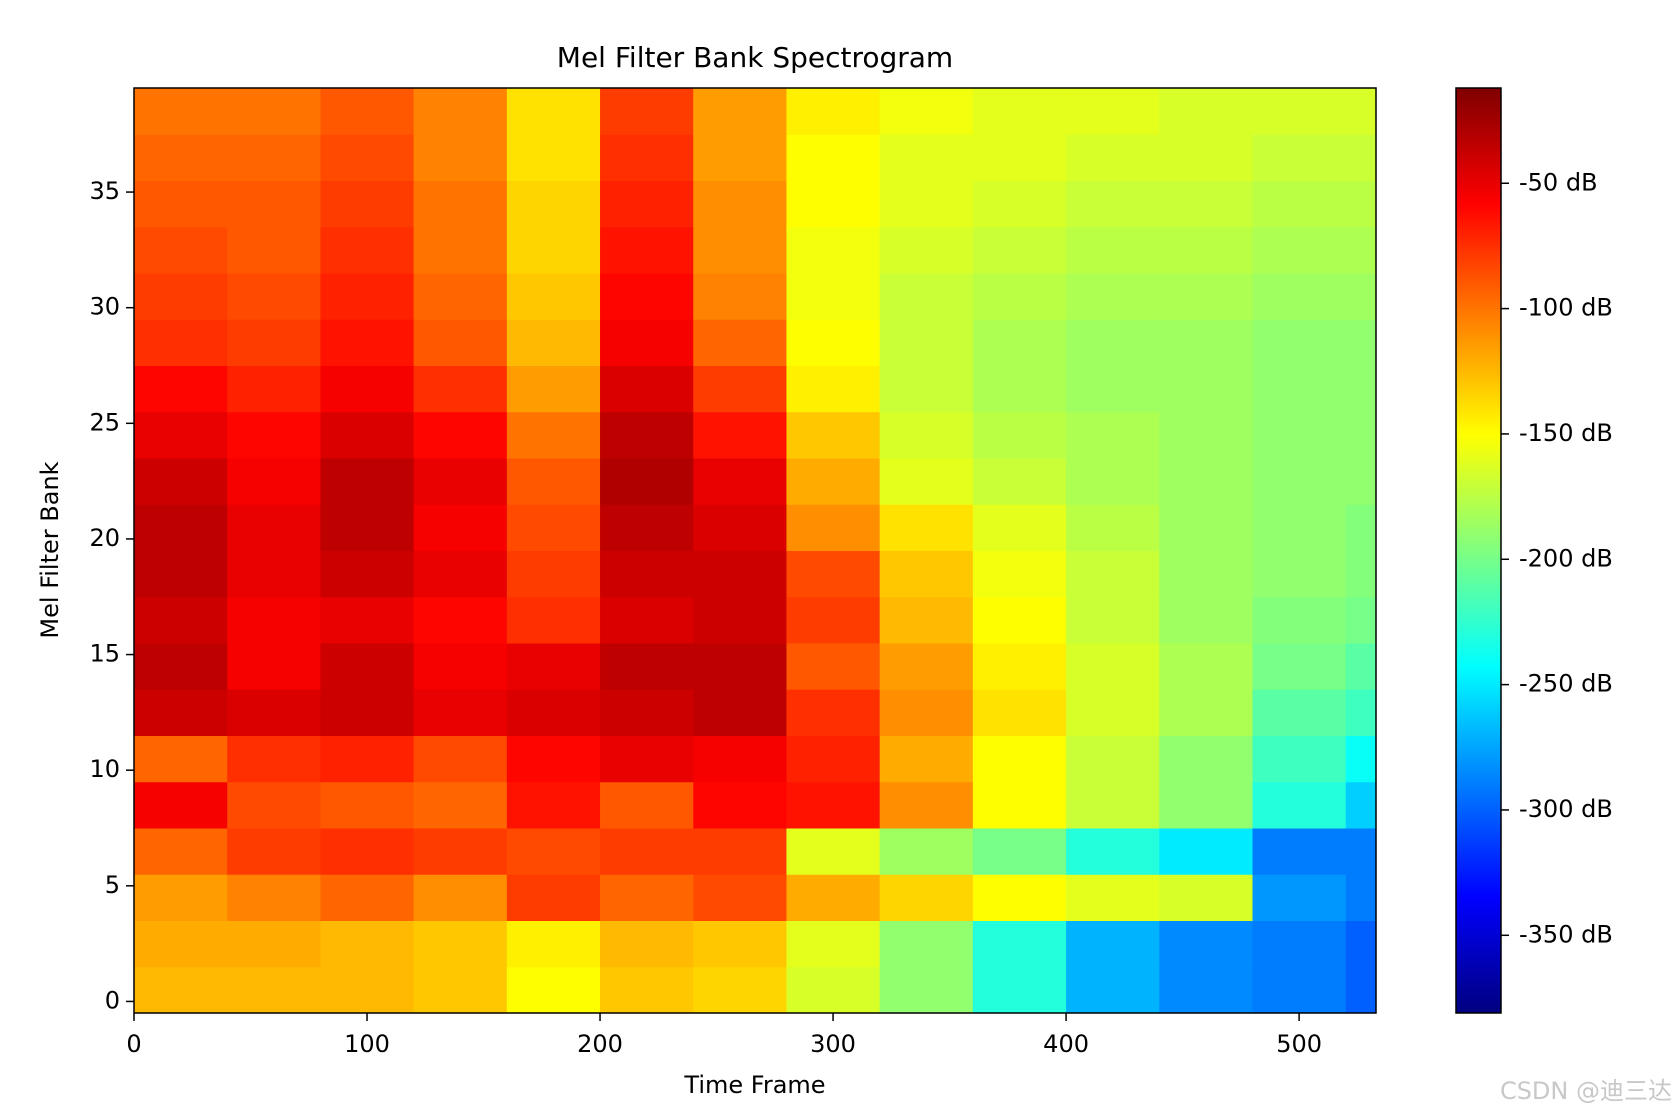 This screenshot has height=1118, width=1674. Describe the element at coordinates (104, 422) in the screenshot. I see `y-tick-label: 25` at that location.